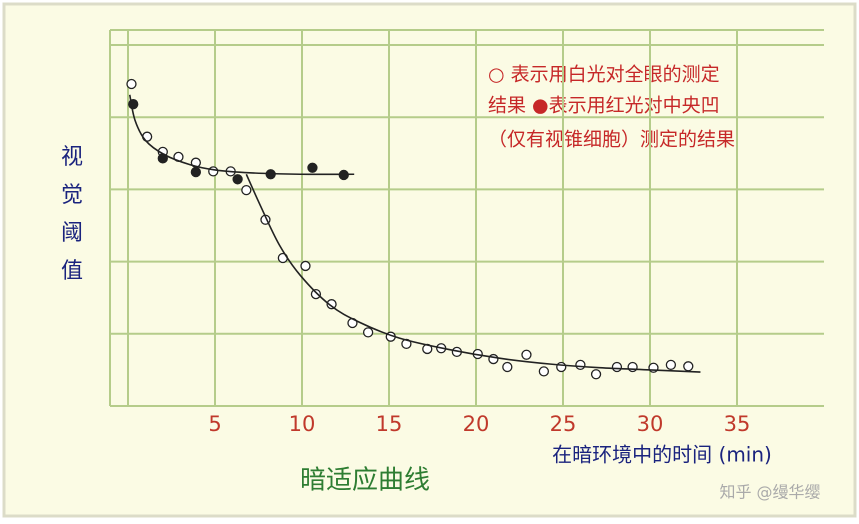 The height and width of the screenshot is (524, 859). What do you see at coordinates (214, 424) in the screenshot?
I see `x-tick-label: 5` at bounding box center [214, 424].